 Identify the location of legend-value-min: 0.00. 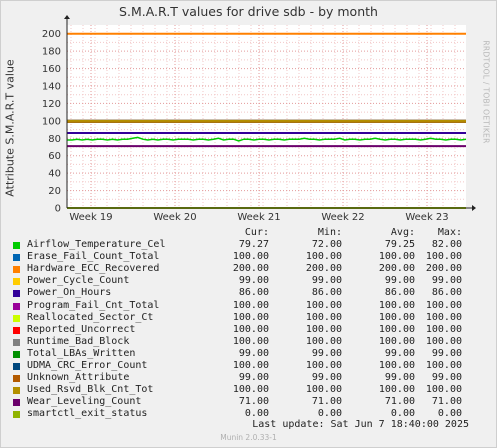
(329, 414).